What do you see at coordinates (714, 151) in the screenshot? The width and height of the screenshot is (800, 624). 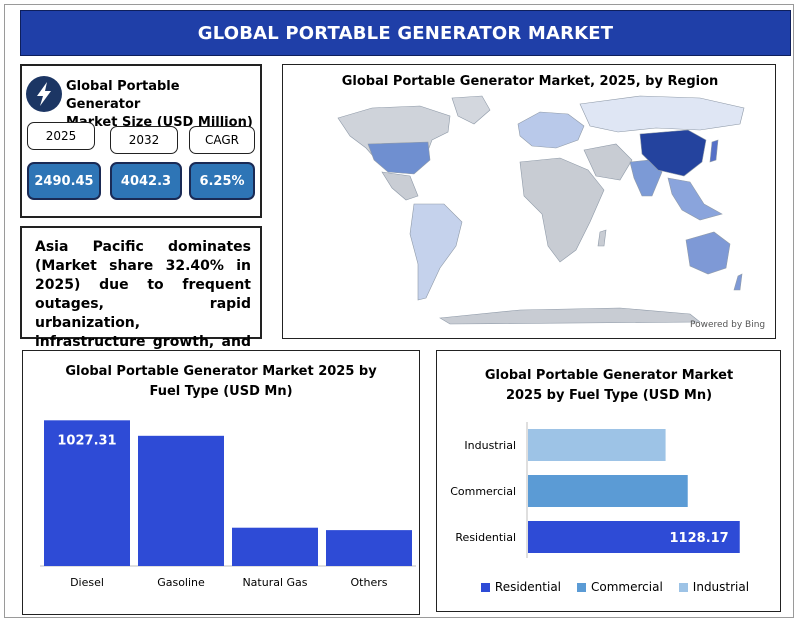 I see `map-japan` at bounding box center [714, 151].